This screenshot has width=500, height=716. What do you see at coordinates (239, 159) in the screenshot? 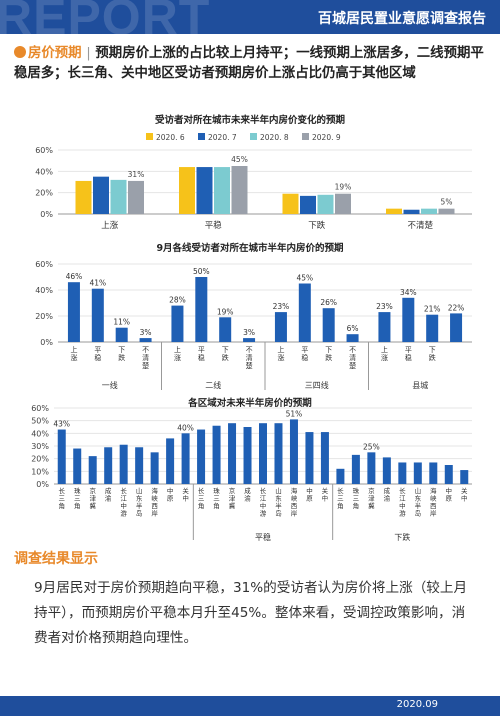
I see `data-label: 45%` at bounding box center [239, 159].